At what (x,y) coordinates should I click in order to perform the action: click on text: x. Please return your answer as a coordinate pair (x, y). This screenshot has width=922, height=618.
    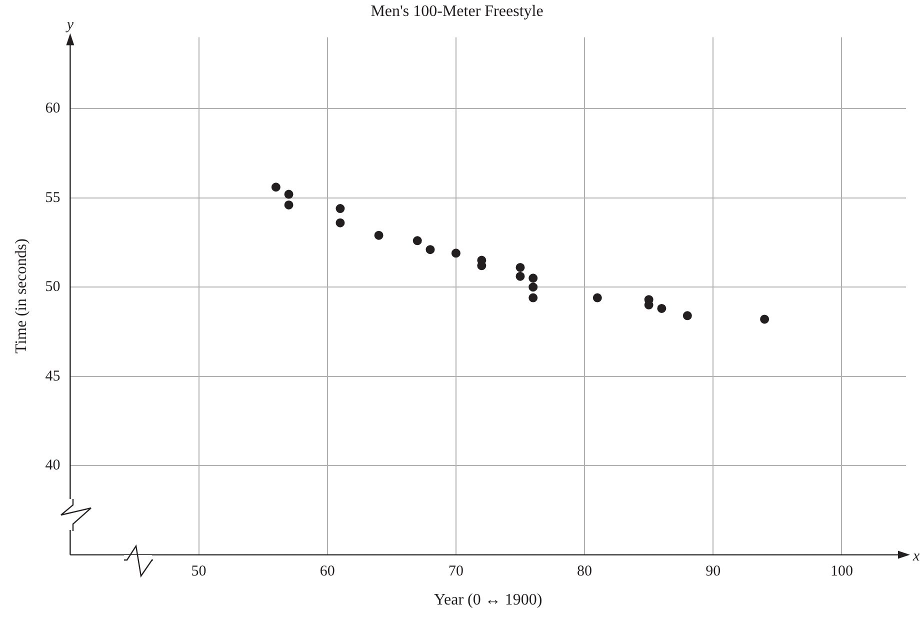
    Looking at the image, I should click on (916, 556).